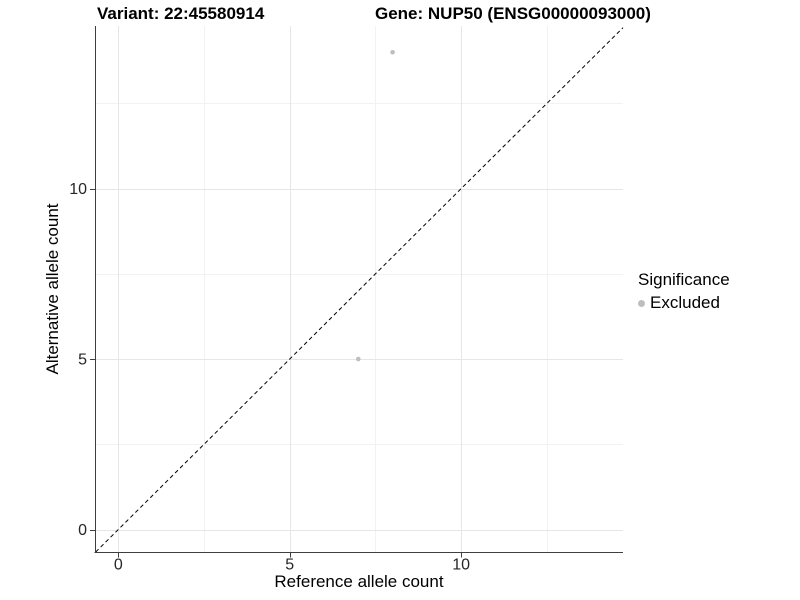 Image resolution: width=800 pixels, height=600 pixels. Describe the element at coordinates (82, 530) in the screenshot. I see `y-tick-label: 0` at that location.